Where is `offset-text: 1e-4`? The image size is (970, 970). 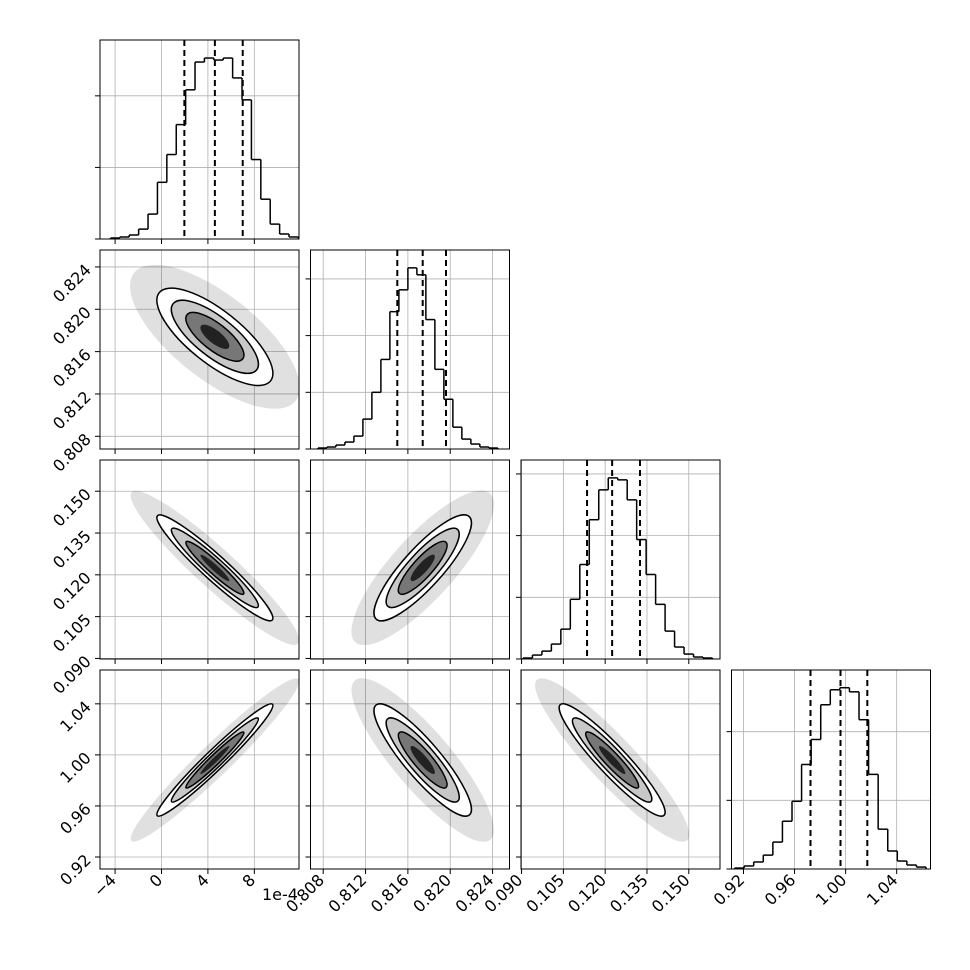 offset-text: 1e-4 is located at coordinates (280, 894).